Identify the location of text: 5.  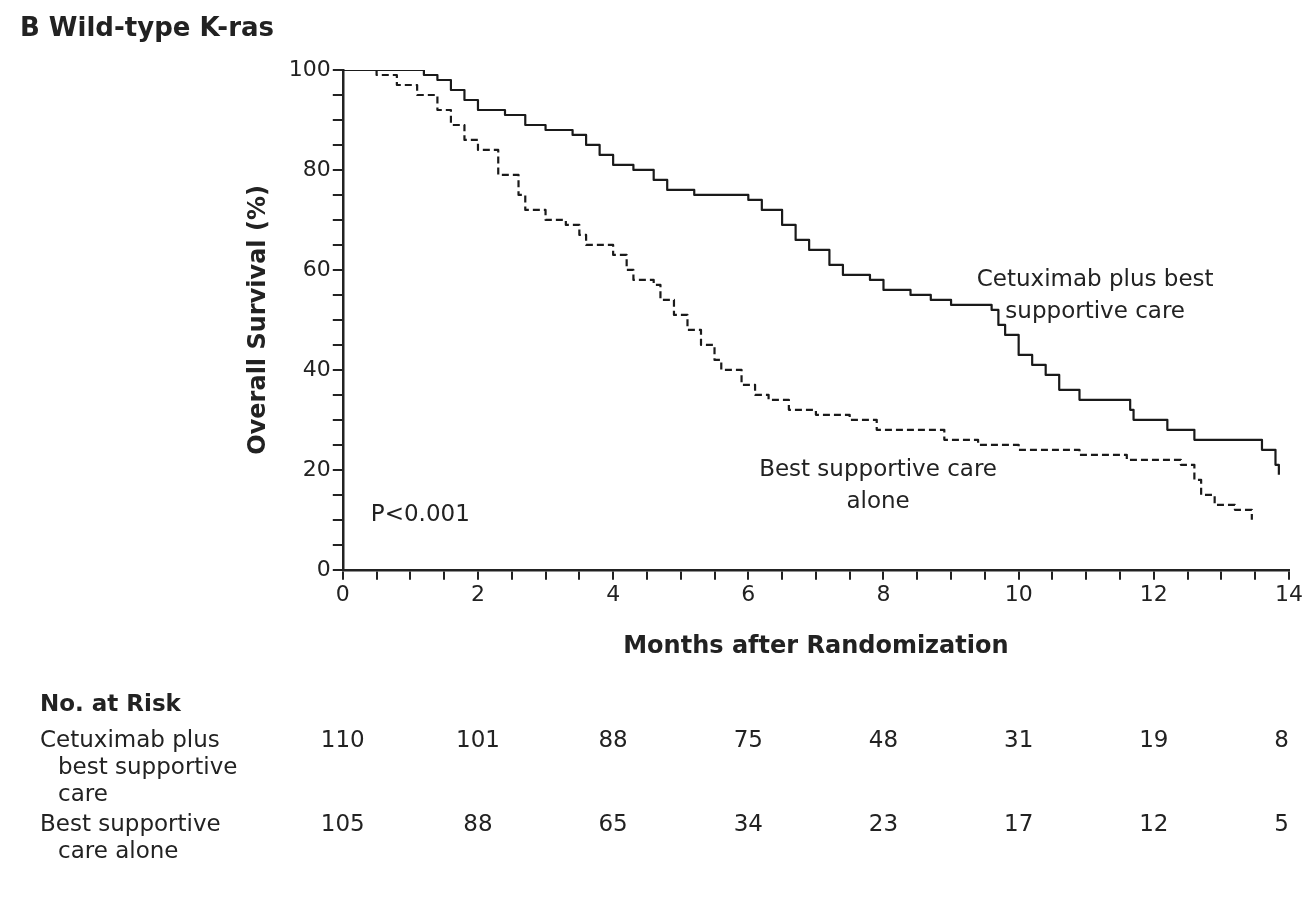
(1281, 823).